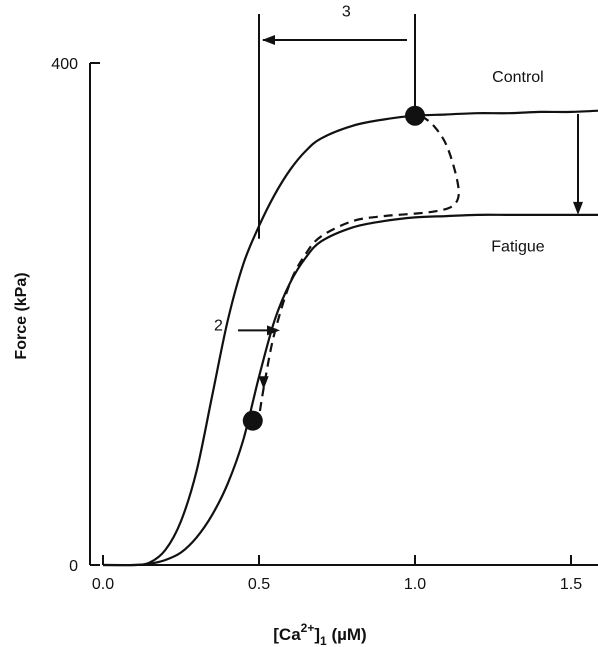 This screenshot has height=647, width=598. I want to click on x-tick-label-0: 0.0, so click(103, 584).